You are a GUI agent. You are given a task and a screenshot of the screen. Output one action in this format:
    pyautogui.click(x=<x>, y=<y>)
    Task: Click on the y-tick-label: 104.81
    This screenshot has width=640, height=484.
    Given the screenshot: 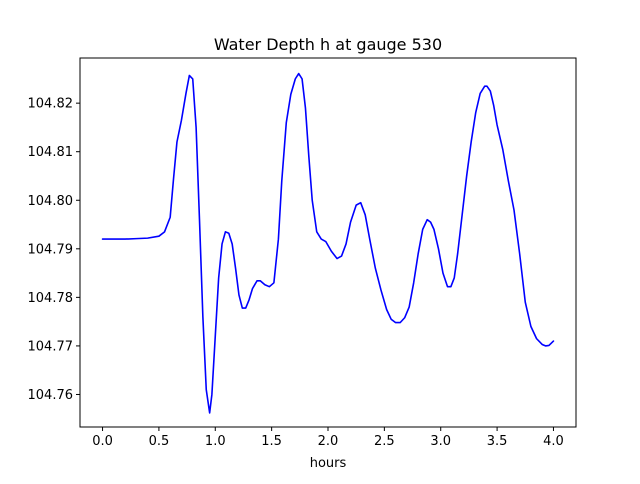 What is the action you would take?
    pyautogui.click(x=51, y=152)
    